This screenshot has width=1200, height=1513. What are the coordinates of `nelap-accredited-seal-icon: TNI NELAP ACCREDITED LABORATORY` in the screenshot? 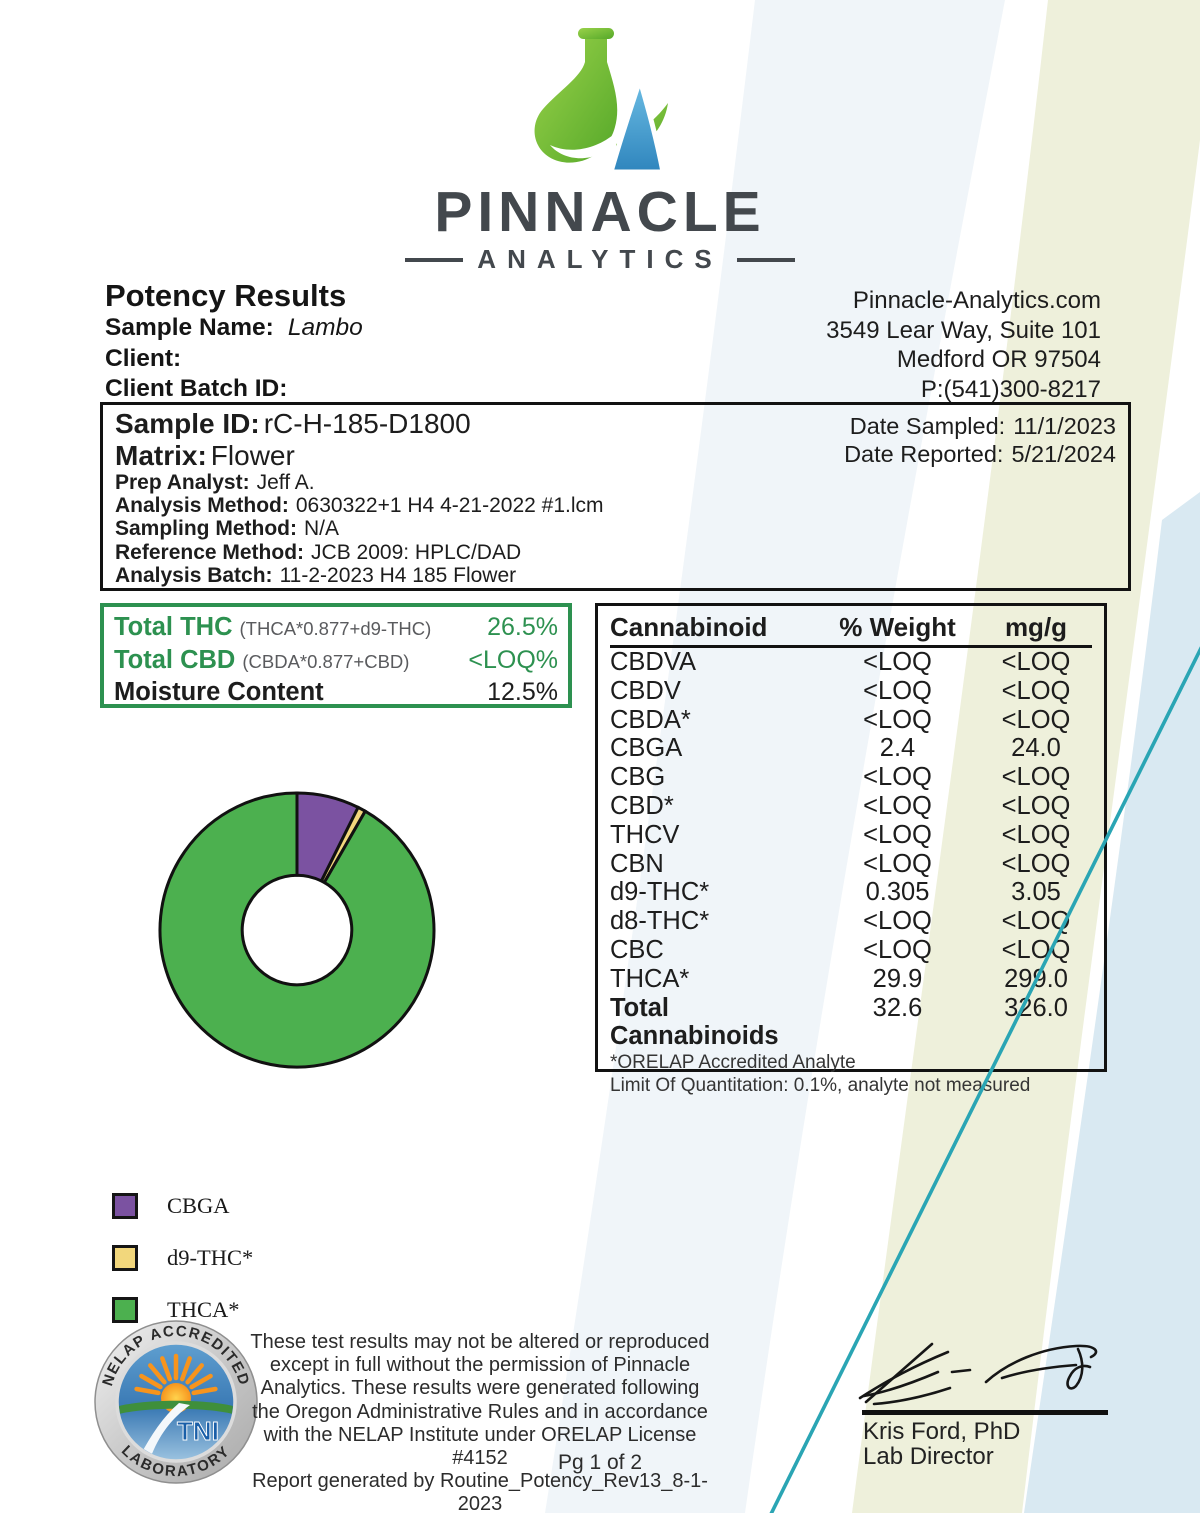 It's located at (176, 1402).